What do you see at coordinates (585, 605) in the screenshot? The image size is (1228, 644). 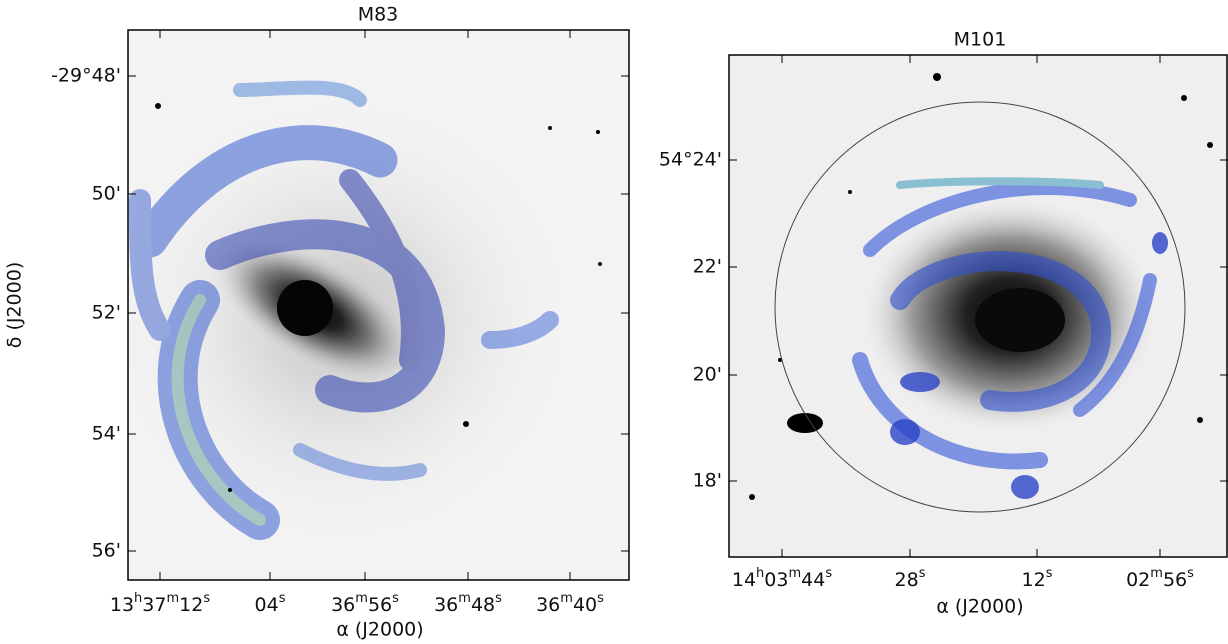 I see `x-tick-part: 40` at bounding box center [585, 605].